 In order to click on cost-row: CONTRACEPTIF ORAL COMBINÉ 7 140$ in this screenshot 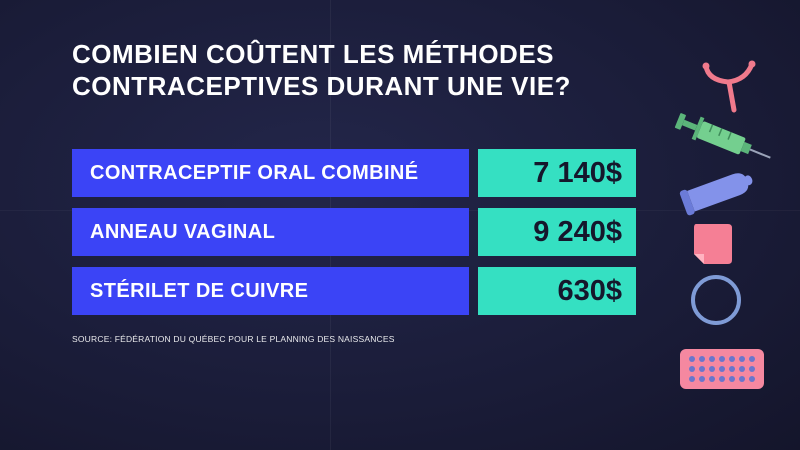, I will do `click(354, 173)`.